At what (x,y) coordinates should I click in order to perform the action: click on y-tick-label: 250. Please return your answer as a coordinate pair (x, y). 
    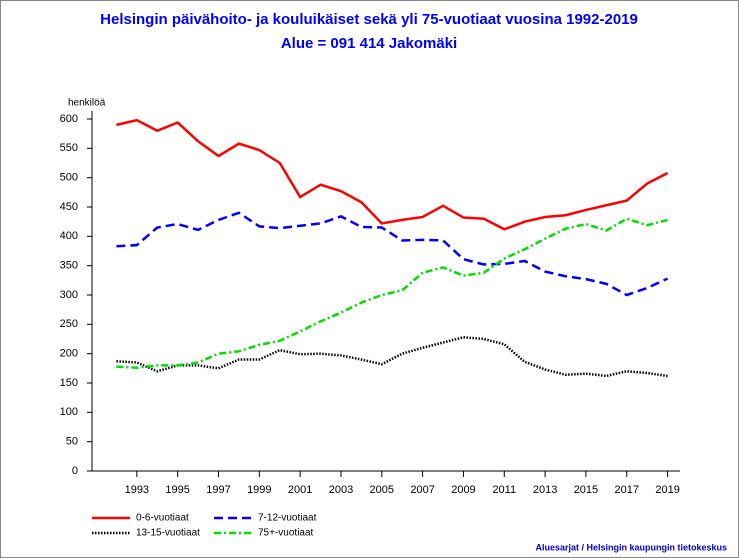
    Looking at the image, I should click on (69, 324).